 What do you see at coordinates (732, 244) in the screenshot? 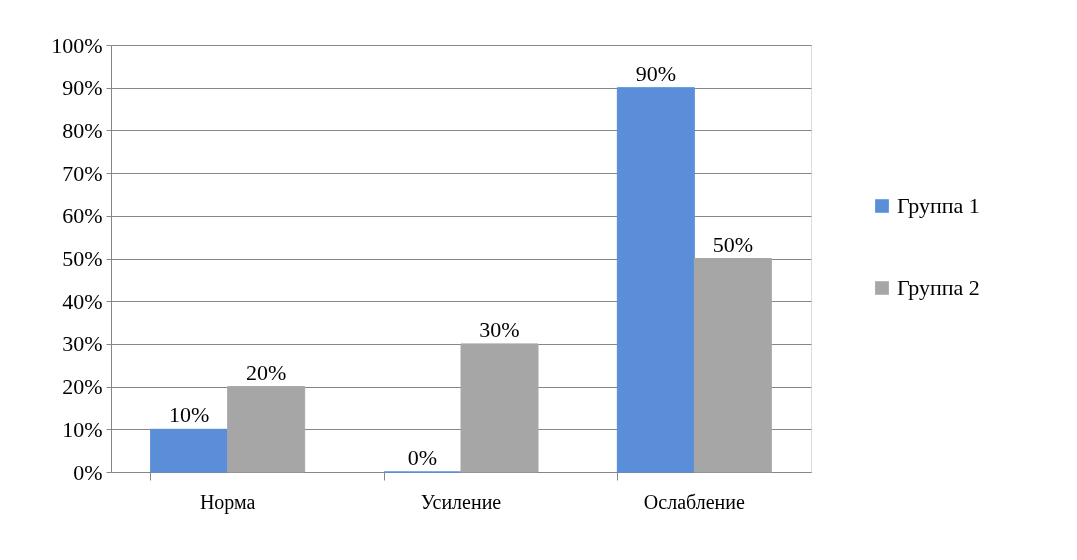
I see `data-label: 50%` at bounding box center [732, 244].